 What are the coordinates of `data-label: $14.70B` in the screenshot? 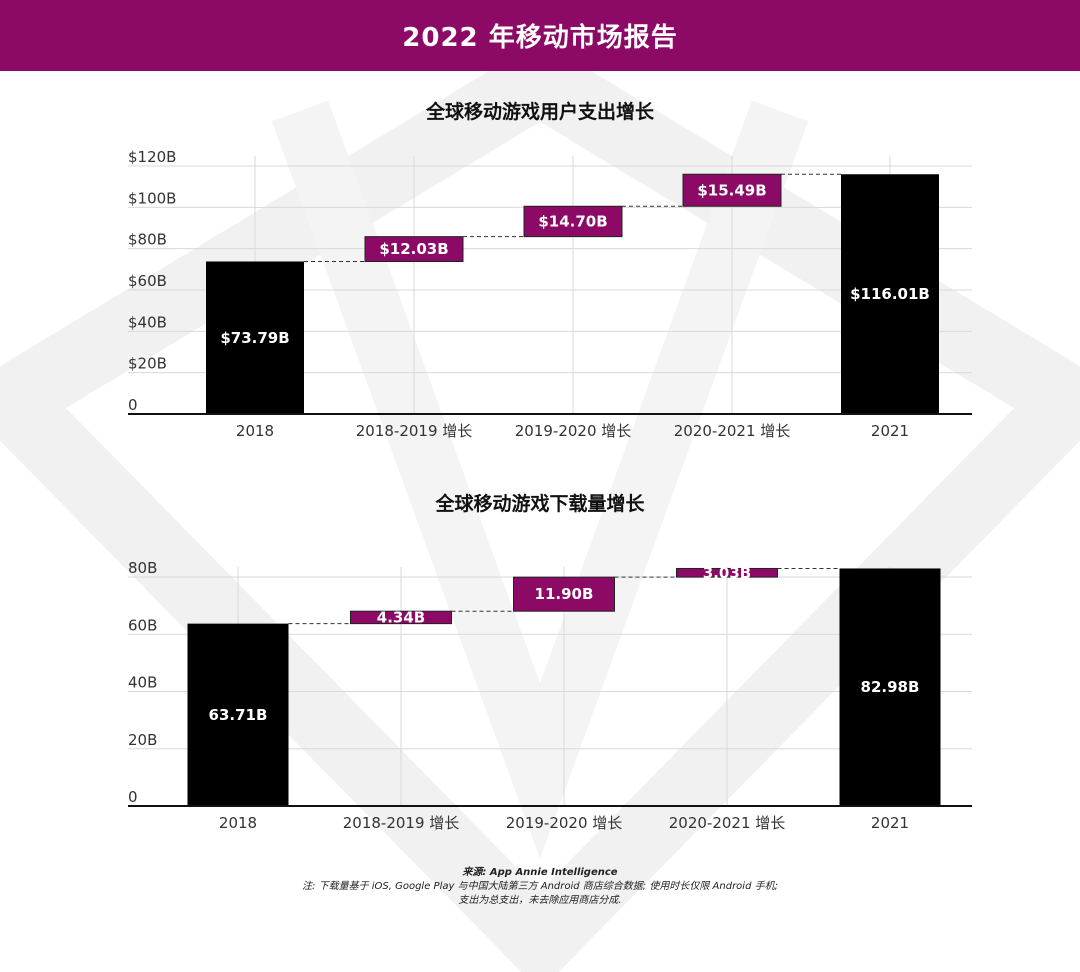 It's located at (572, 221).